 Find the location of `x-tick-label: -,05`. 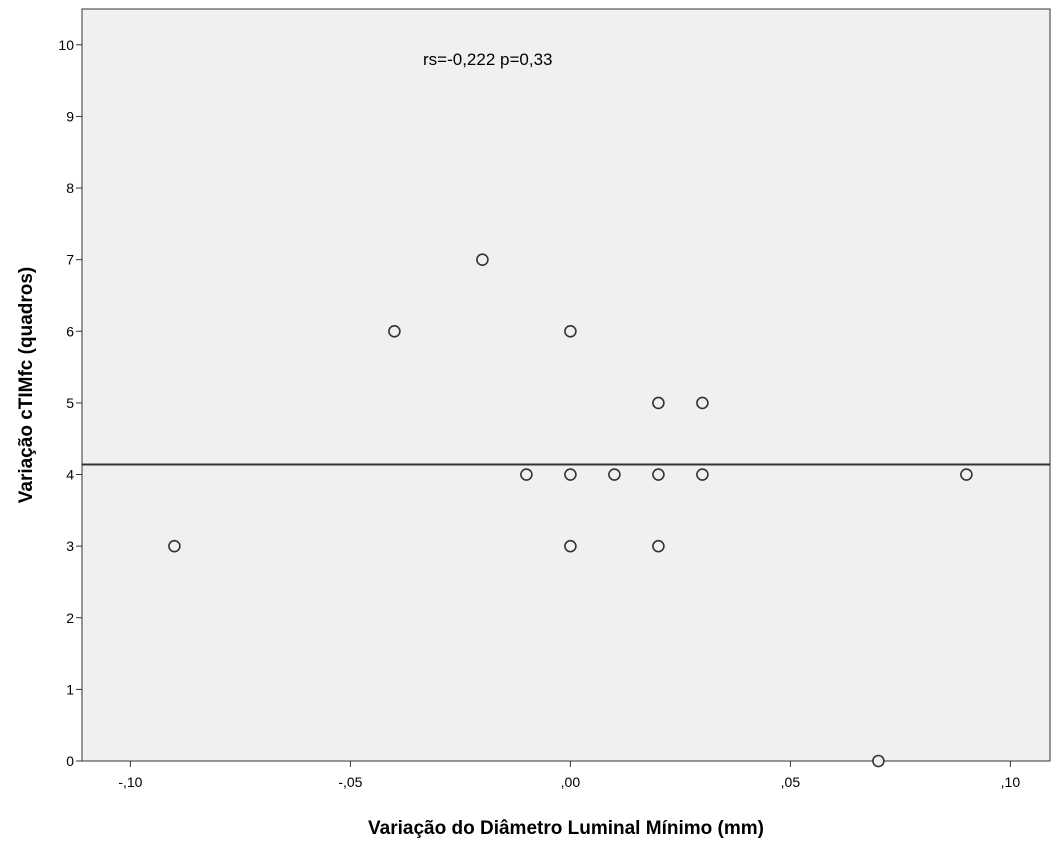

x-tick-label: -,05 is located at coordinates (350, 782).